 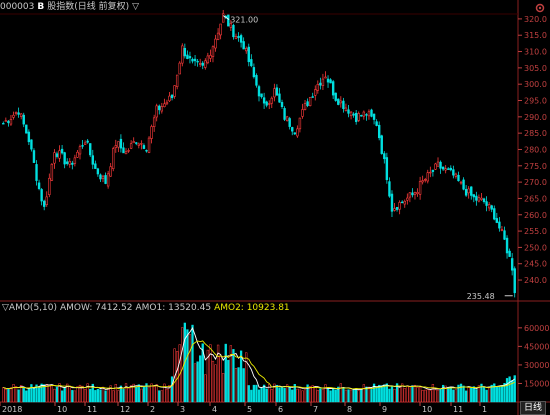 I want to click on b-share-flag: B, so click(x=41, y=7).